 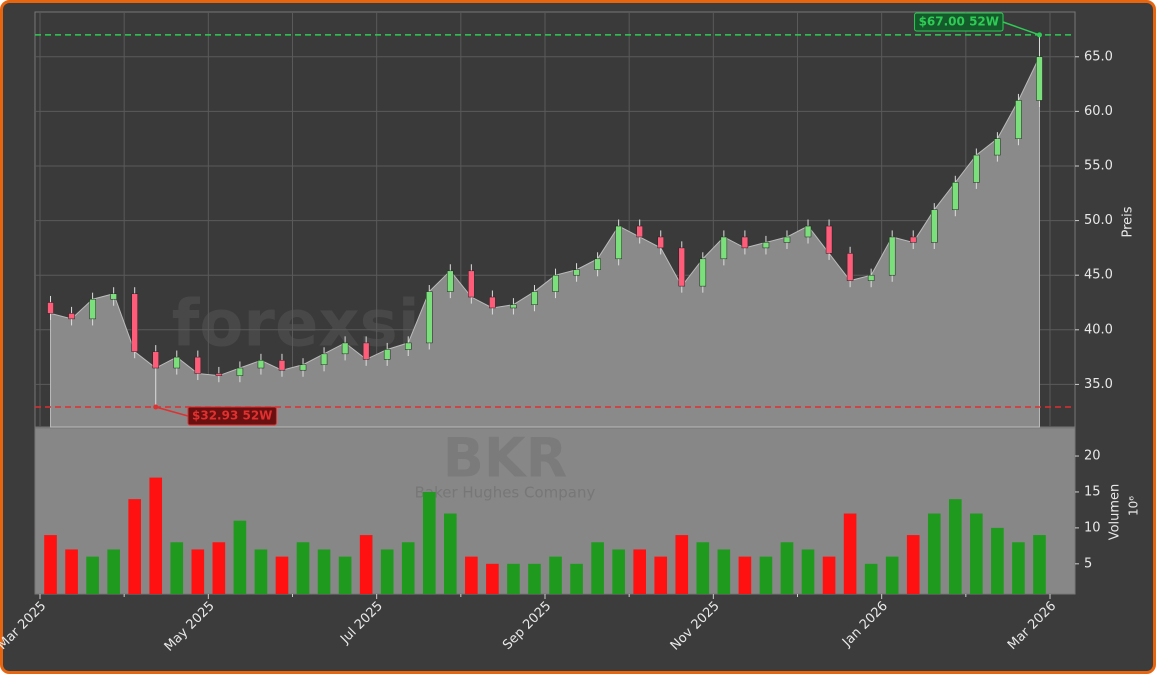 What do you see at coordinates (1092, 491) in the screenshot?
I see `y2-tick-label: 15` at bounding box center [1092, 491].